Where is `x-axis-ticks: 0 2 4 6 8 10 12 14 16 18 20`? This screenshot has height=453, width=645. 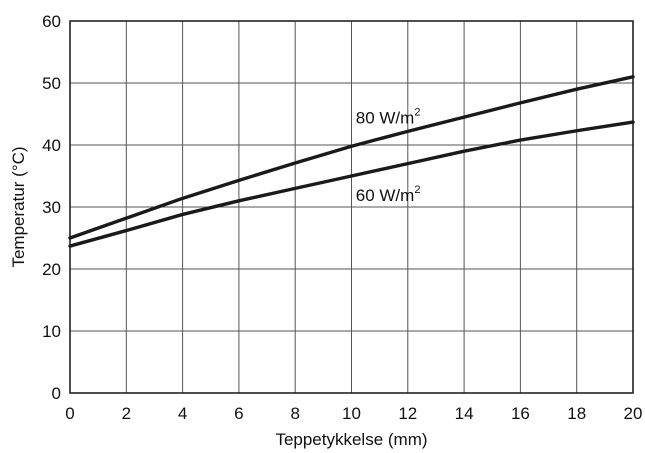 x-axis-ticks: 0 2 4 6 8 10 12 14 16 18 20 is located at coordinates (353, 413).